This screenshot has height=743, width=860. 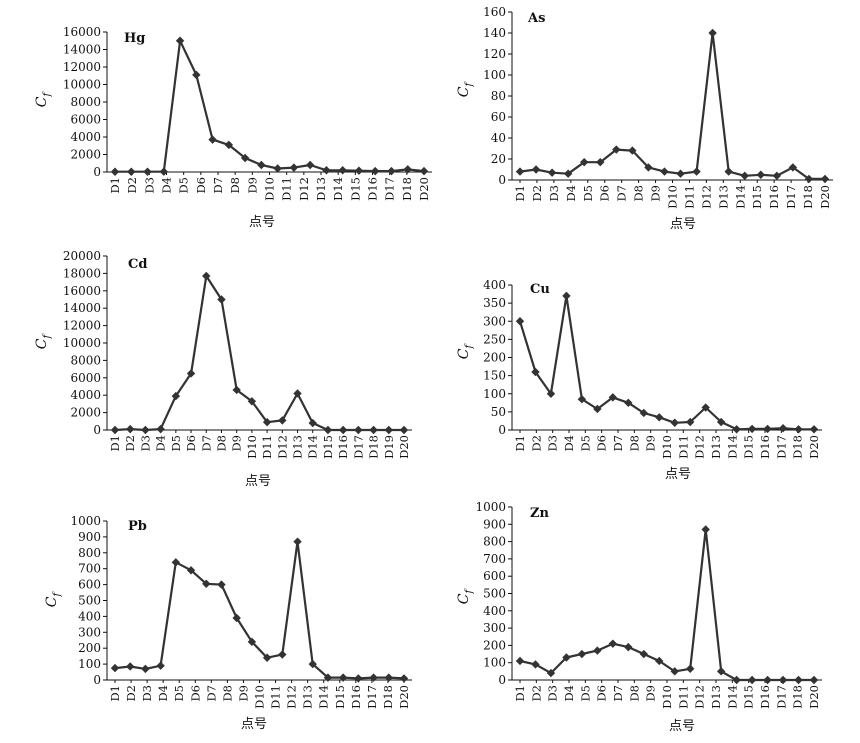 I want to click on y-tick-label: 2000, so click(x=85, y=413).